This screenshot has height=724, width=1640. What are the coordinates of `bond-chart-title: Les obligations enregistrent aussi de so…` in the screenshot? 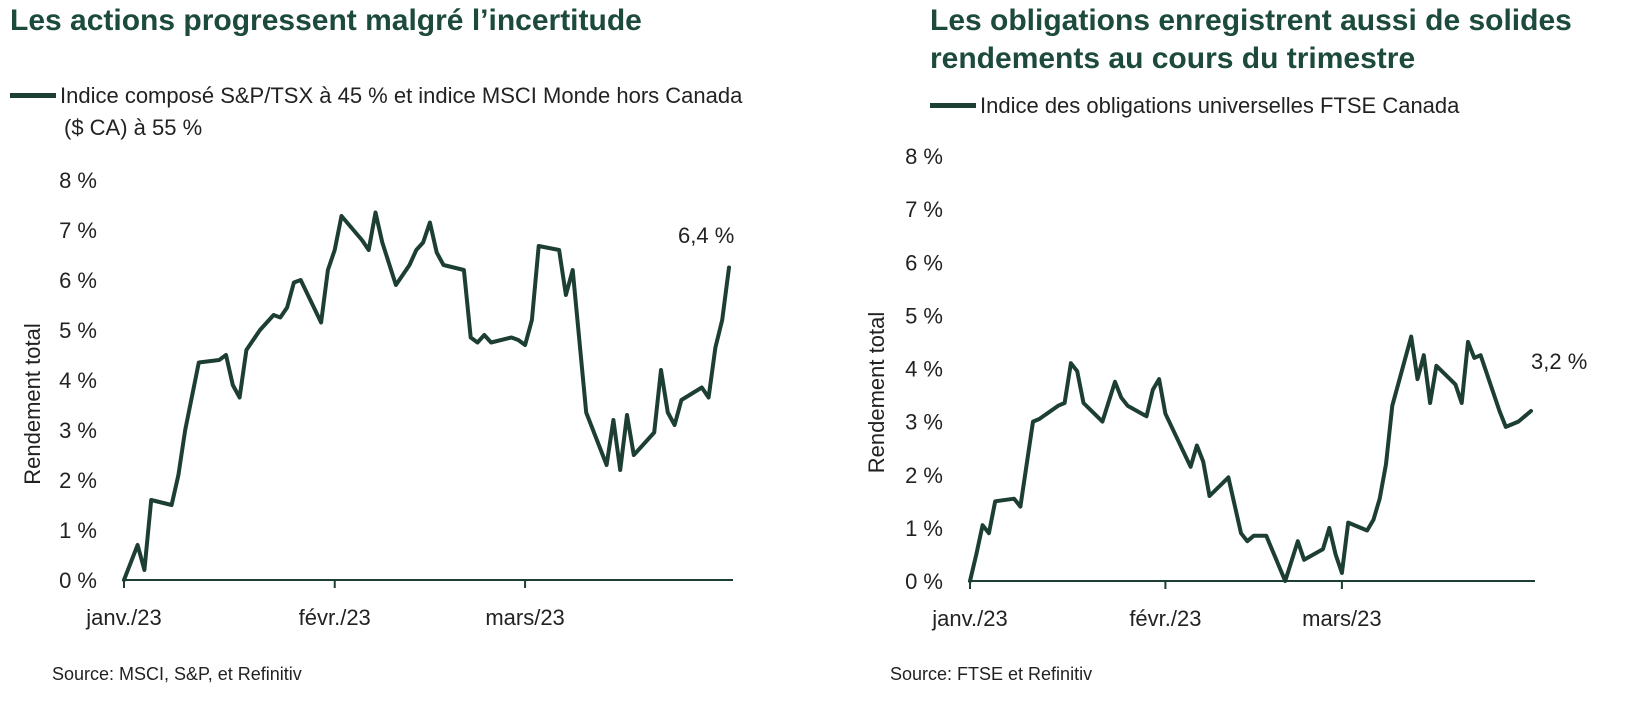 It's located at (1251, 40).